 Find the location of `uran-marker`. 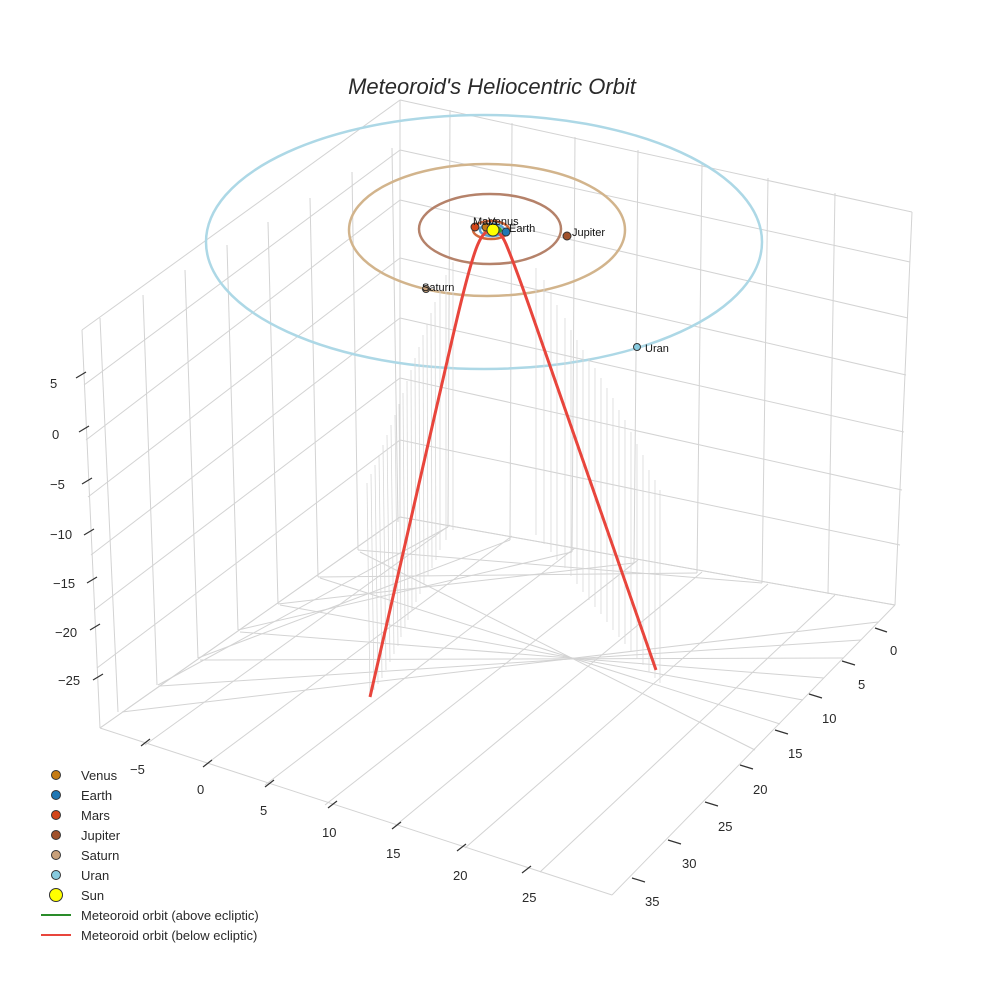

uran-marker is located at coordinates (637, 347).